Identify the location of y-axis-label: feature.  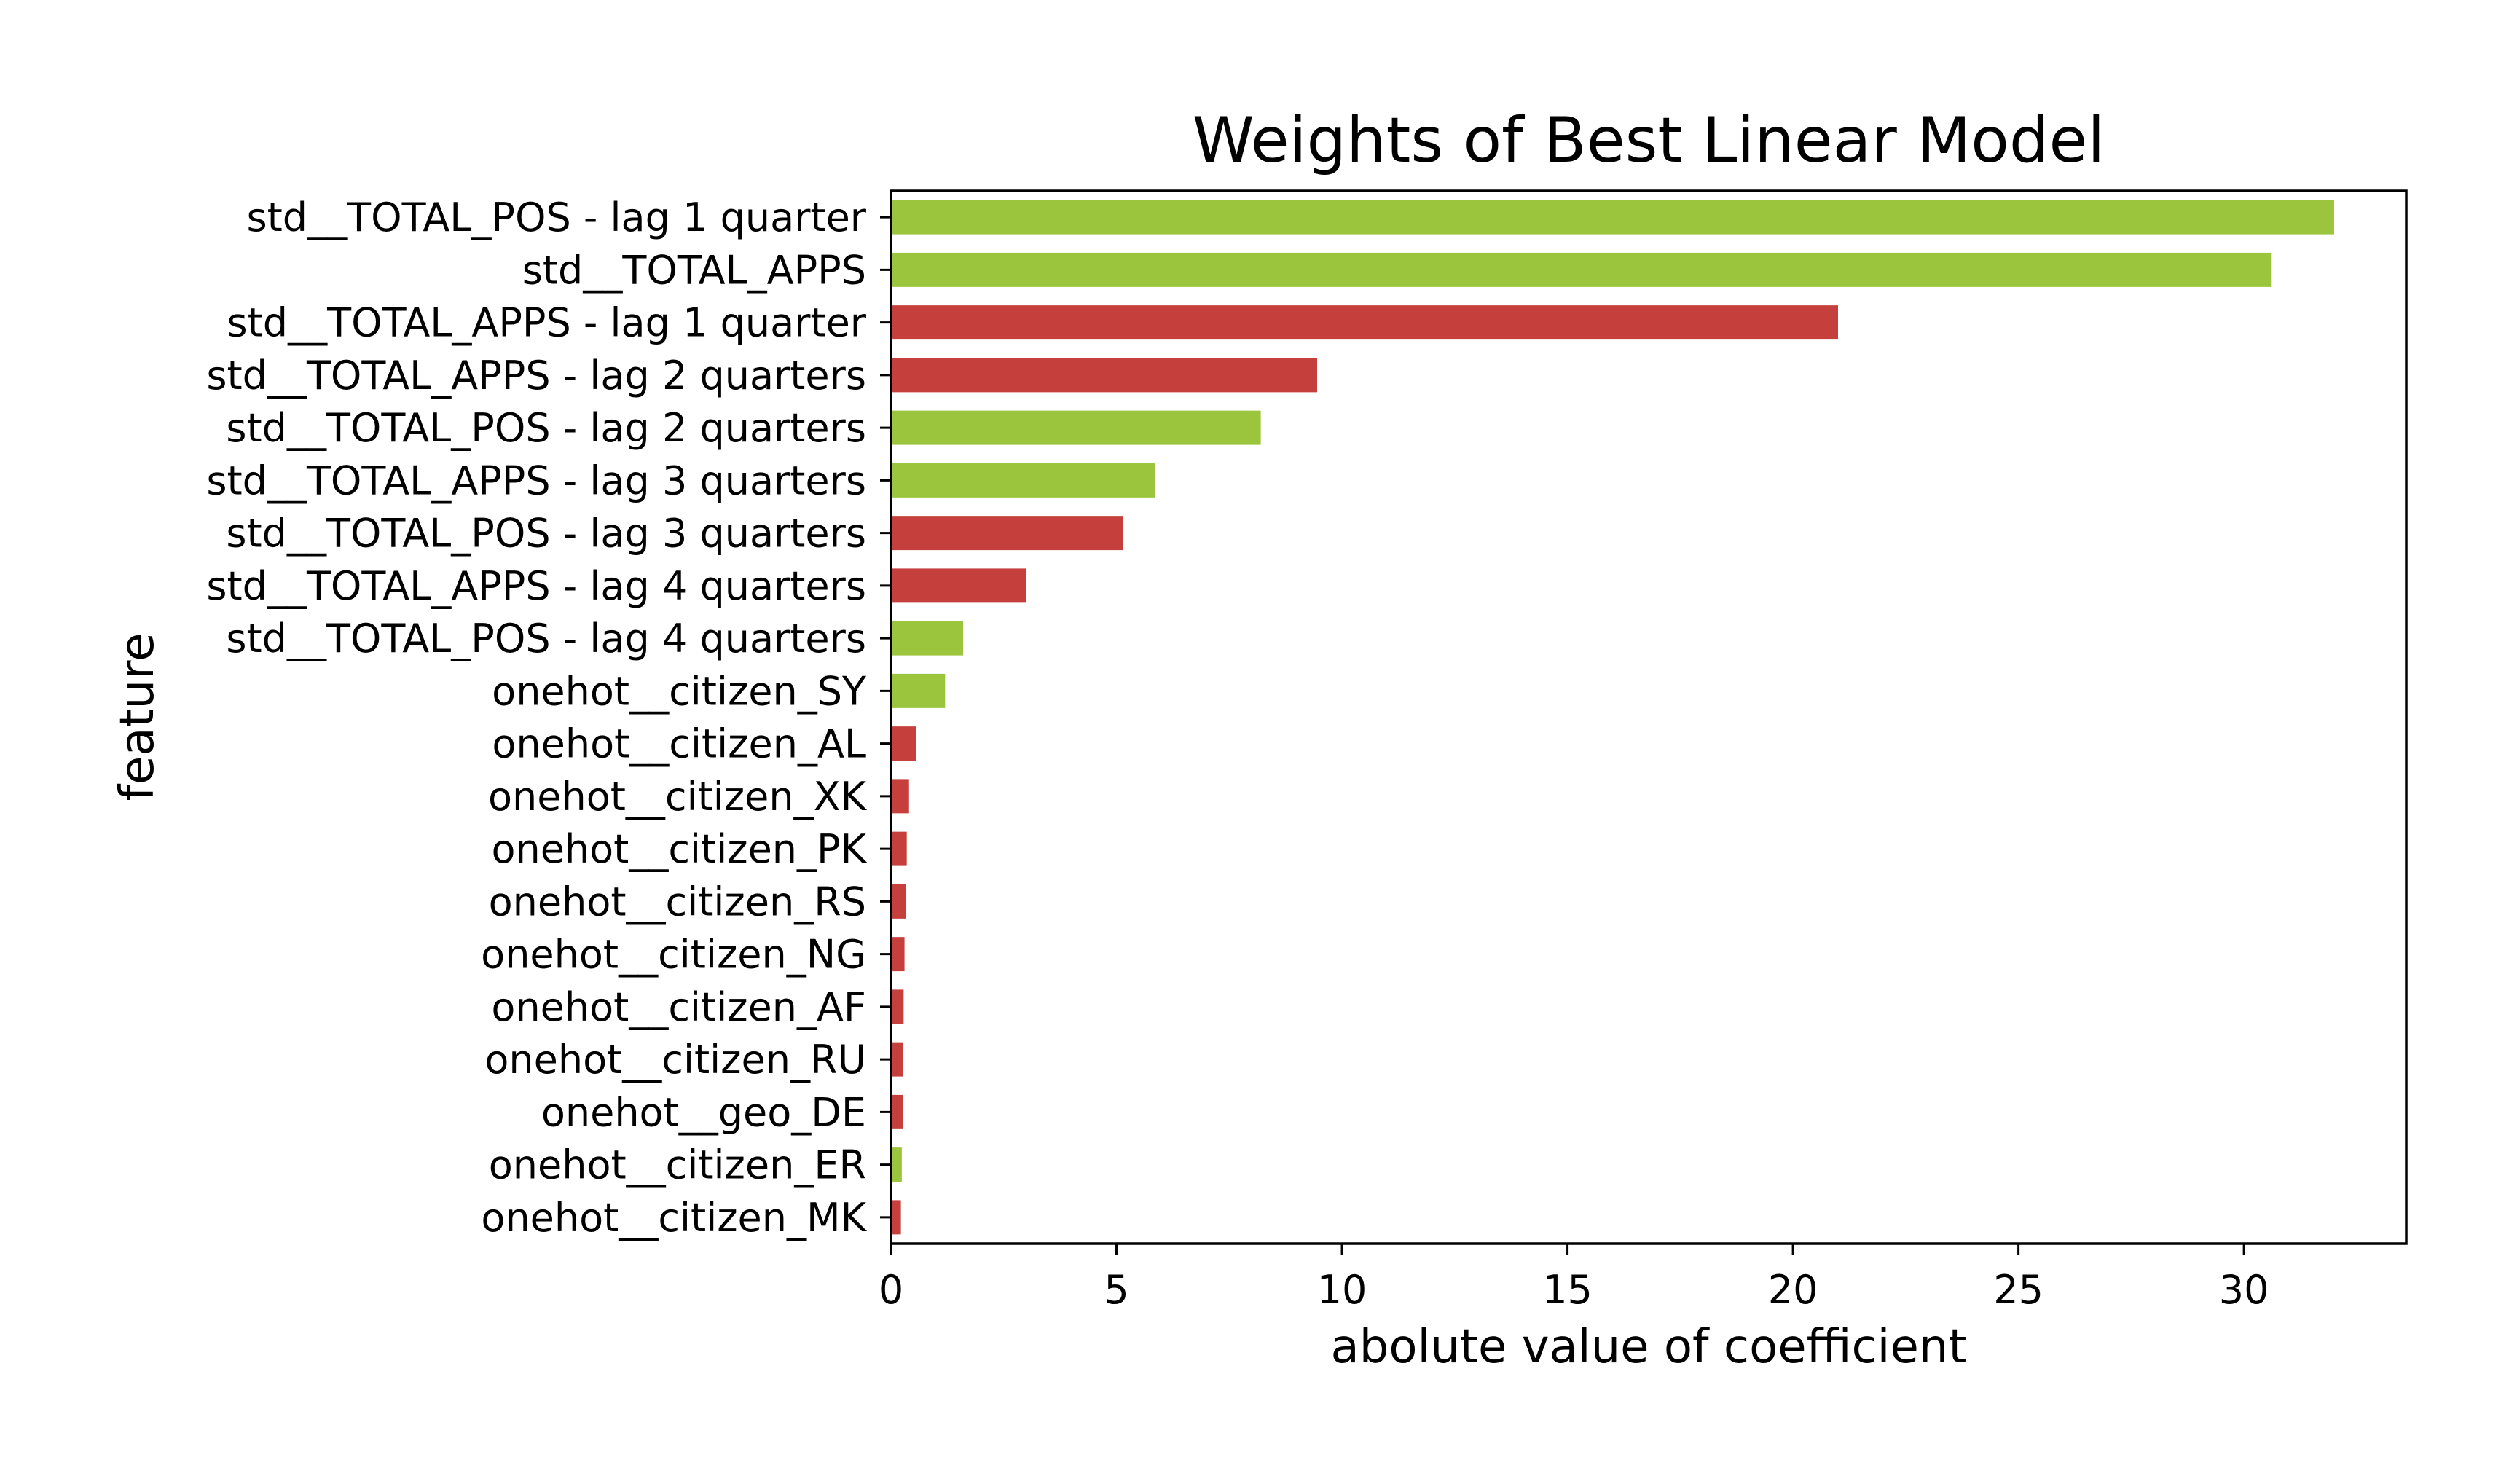
(138, 716).